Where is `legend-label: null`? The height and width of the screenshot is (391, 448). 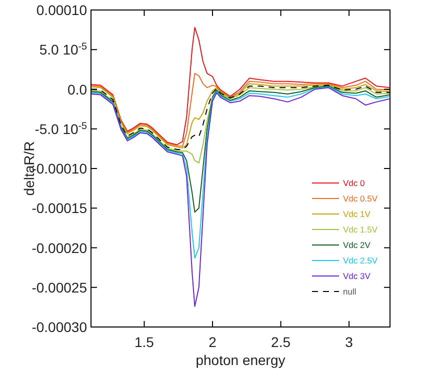
legend-label: null is located at coordinates (349, 291).